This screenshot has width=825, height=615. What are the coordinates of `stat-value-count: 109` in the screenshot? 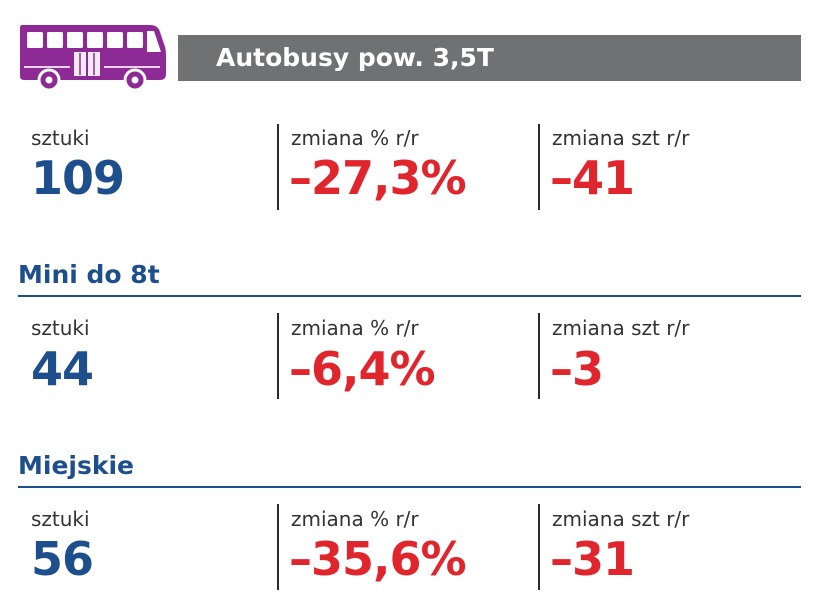 It's located at (78, 178).